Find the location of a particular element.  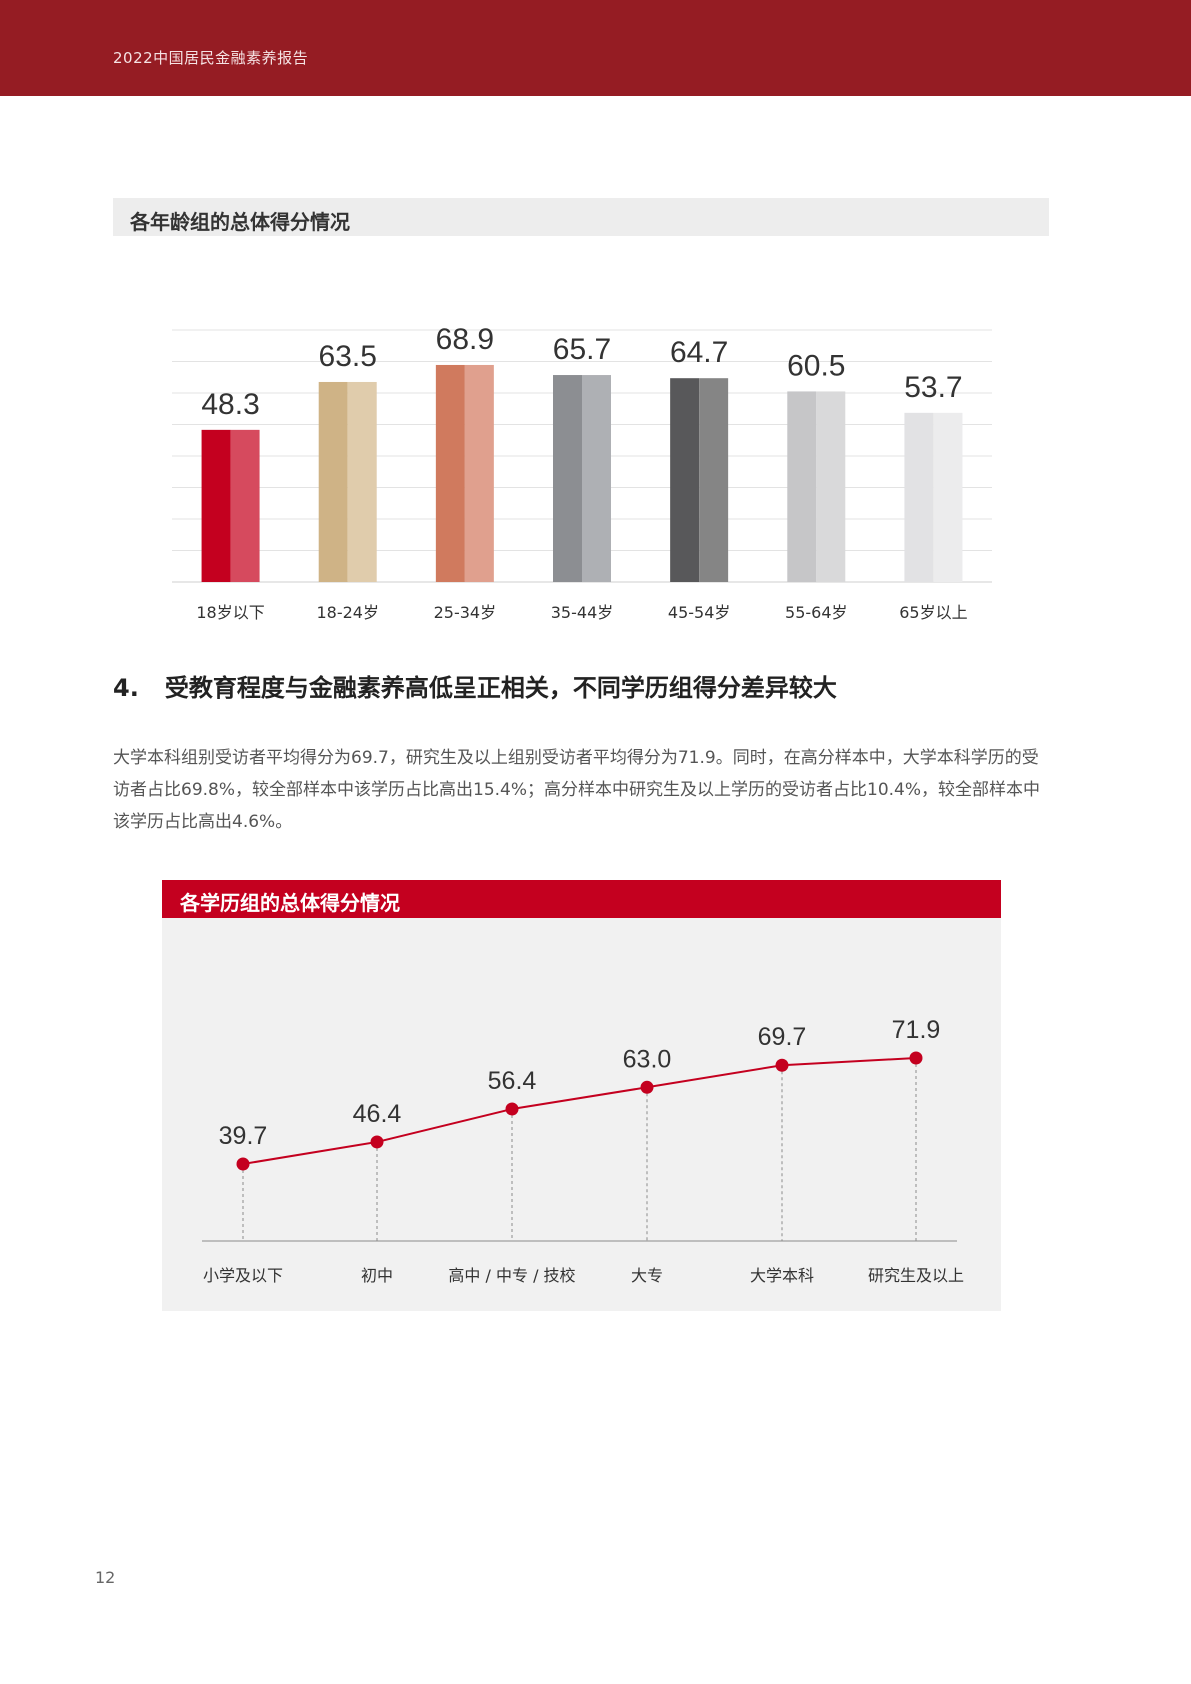

section-heading-text: 受教育程度与金融素养高低呈正相关，不同学历组得分差异较大 is located at coordinates (500, 688).